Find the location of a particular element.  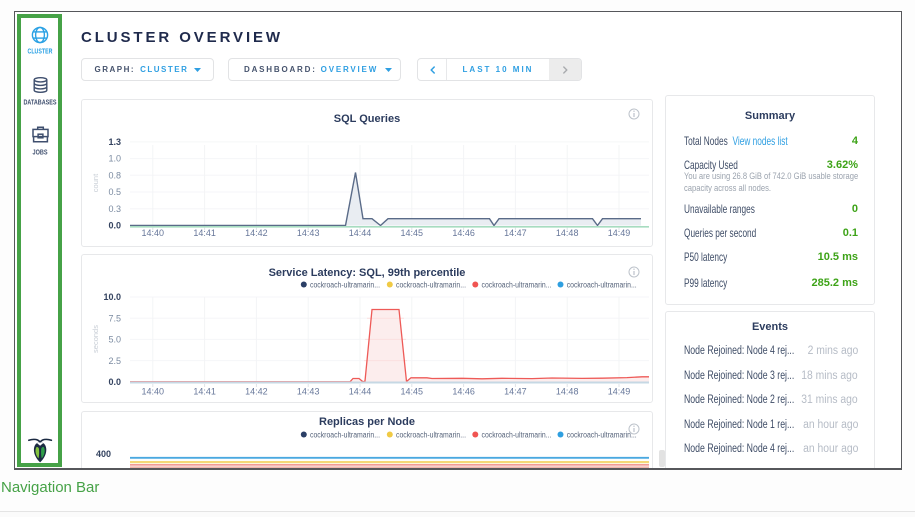

svg-text: 1.3 is located at coordinates (114, 142).